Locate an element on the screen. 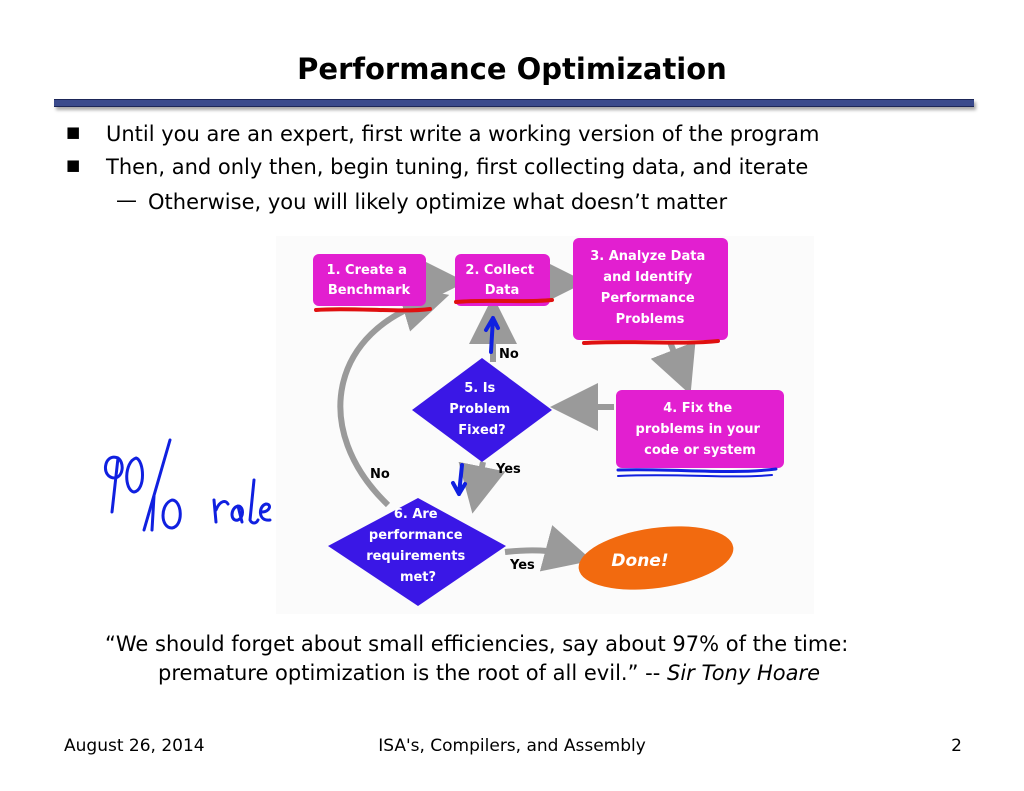 The height and width of the screenshot is (791, 1024). edge-label-no-up: No is located at coordinates (509, 354).